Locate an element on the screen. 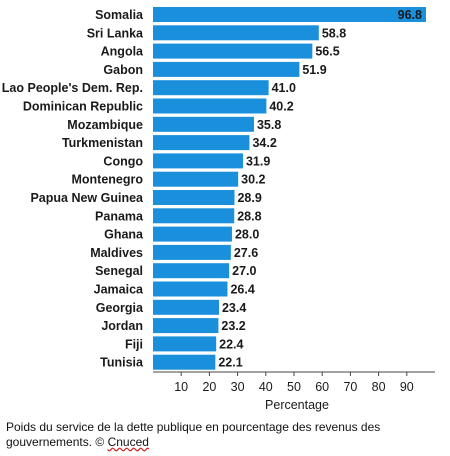 This screenshot has width=450, height=456. value-label: 30.2 is located at coordinates (253, 180).